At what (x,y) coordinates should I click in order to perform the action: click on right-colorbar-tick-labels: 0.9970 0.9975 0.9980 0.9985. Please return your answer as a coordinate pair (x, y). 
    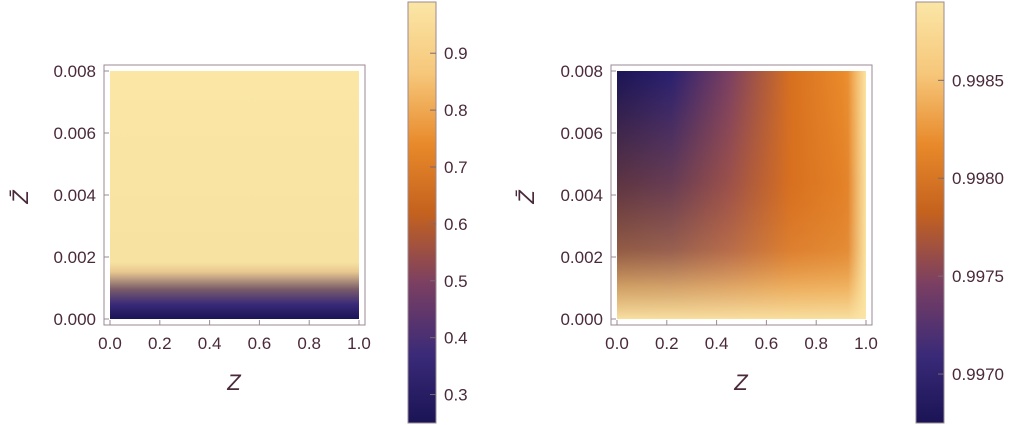
    Looking at the image, I should click on (971, 227).